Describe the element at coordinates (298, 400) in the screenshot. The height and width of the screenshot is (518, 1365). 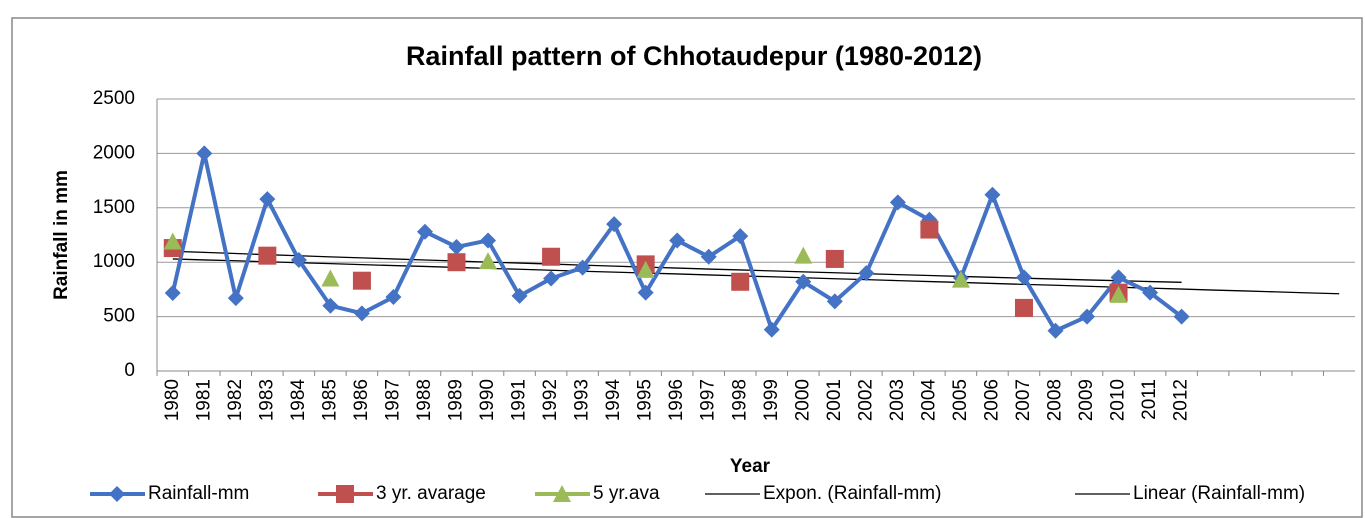
I see `x-tick-label: 1984` at that location.